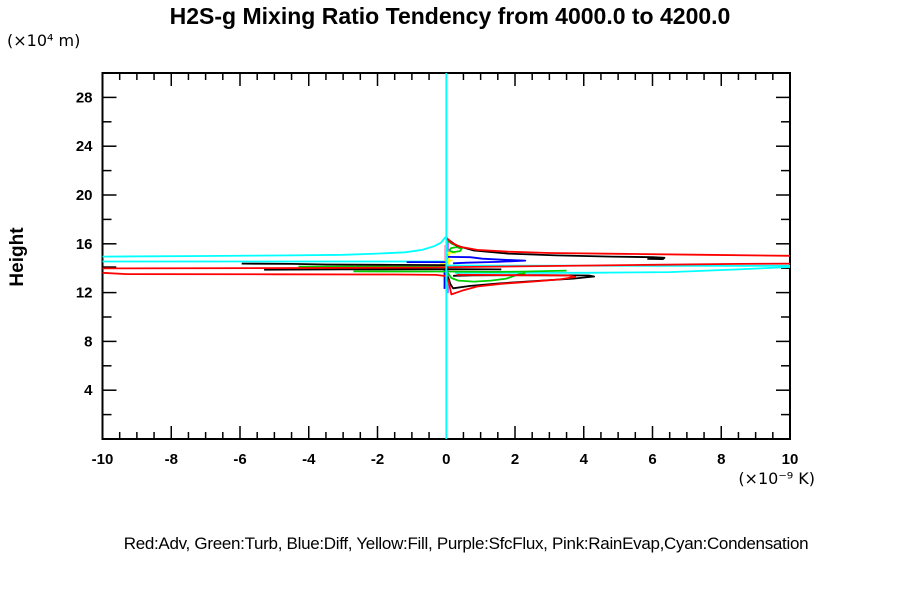 The width and height of the screenshot is (900, 600). What do you see at coordinates (339, 283) in the screenshot?
I see `series-adv-lower` at bounding box center [339, 283].